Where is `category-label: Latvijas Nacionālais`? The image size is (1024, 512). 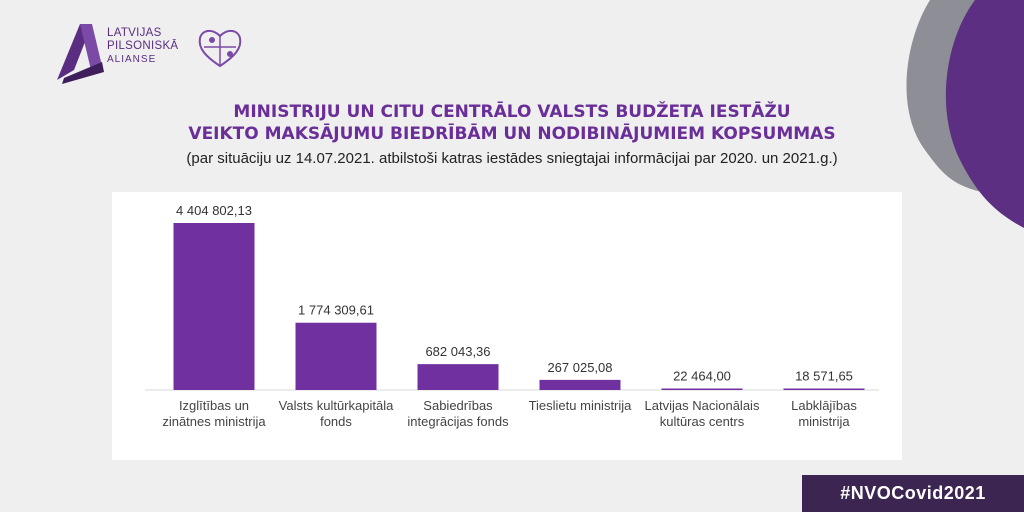
category-label: Latvijas Nacionālais is located at coordinates (702, 405).